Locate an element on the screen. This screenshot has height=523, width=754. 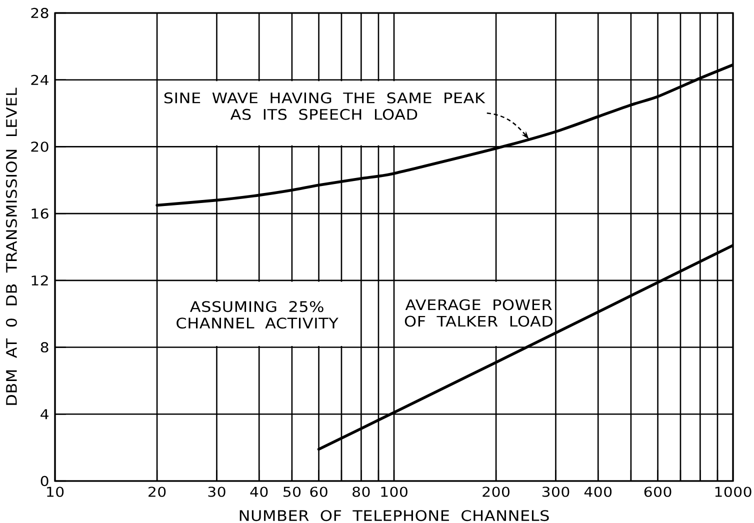
x-tick-label: 400 is located at coordinates (598, 491).